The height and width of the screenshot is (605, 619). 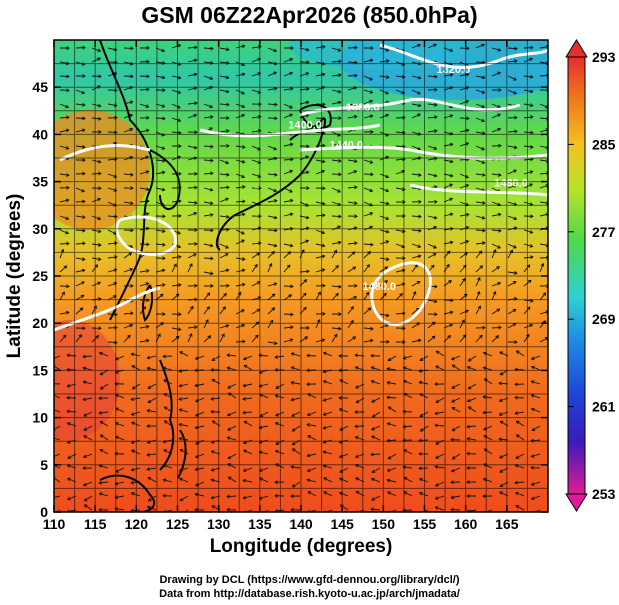 What do you see at coordinates (40, 323) in the screenshot?
I see `y-tick-label: 20` at bounding box center [40, 323].